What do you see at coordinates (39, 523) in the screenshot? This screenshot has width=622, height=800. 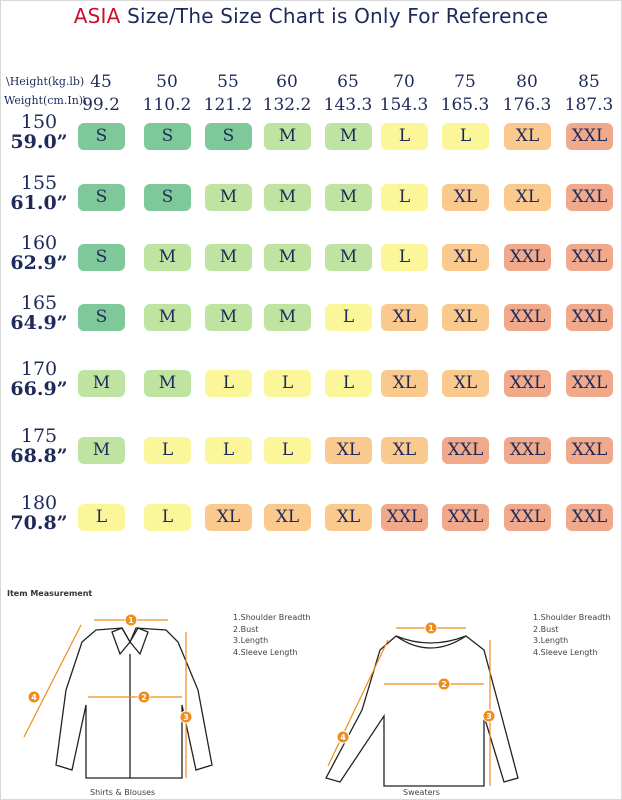 I see `height-in: 70.8”` at bounding box center [39, 523].